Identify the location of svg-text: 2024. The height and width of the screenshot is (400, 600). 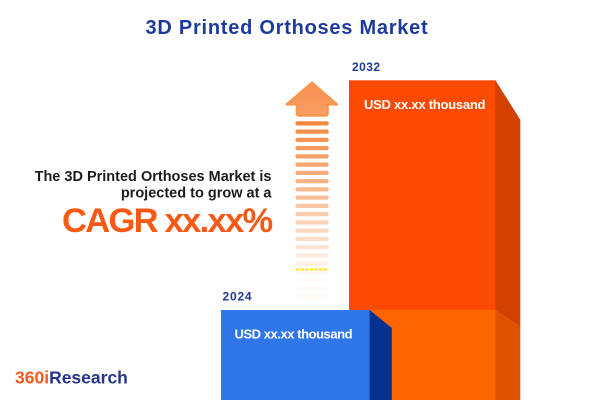
(238, 297).